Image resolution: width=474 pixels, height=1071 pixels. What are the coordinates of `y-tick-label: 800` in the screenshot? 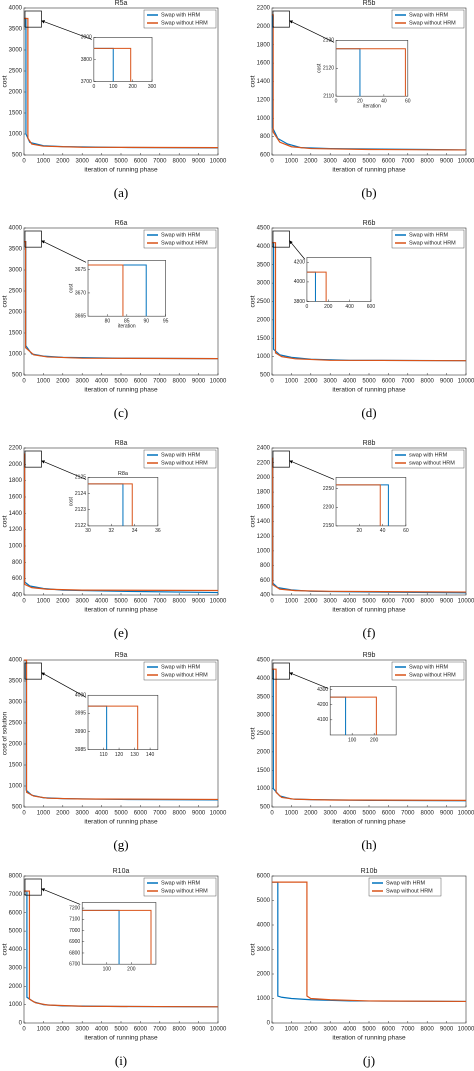 It's located at (265, 137).